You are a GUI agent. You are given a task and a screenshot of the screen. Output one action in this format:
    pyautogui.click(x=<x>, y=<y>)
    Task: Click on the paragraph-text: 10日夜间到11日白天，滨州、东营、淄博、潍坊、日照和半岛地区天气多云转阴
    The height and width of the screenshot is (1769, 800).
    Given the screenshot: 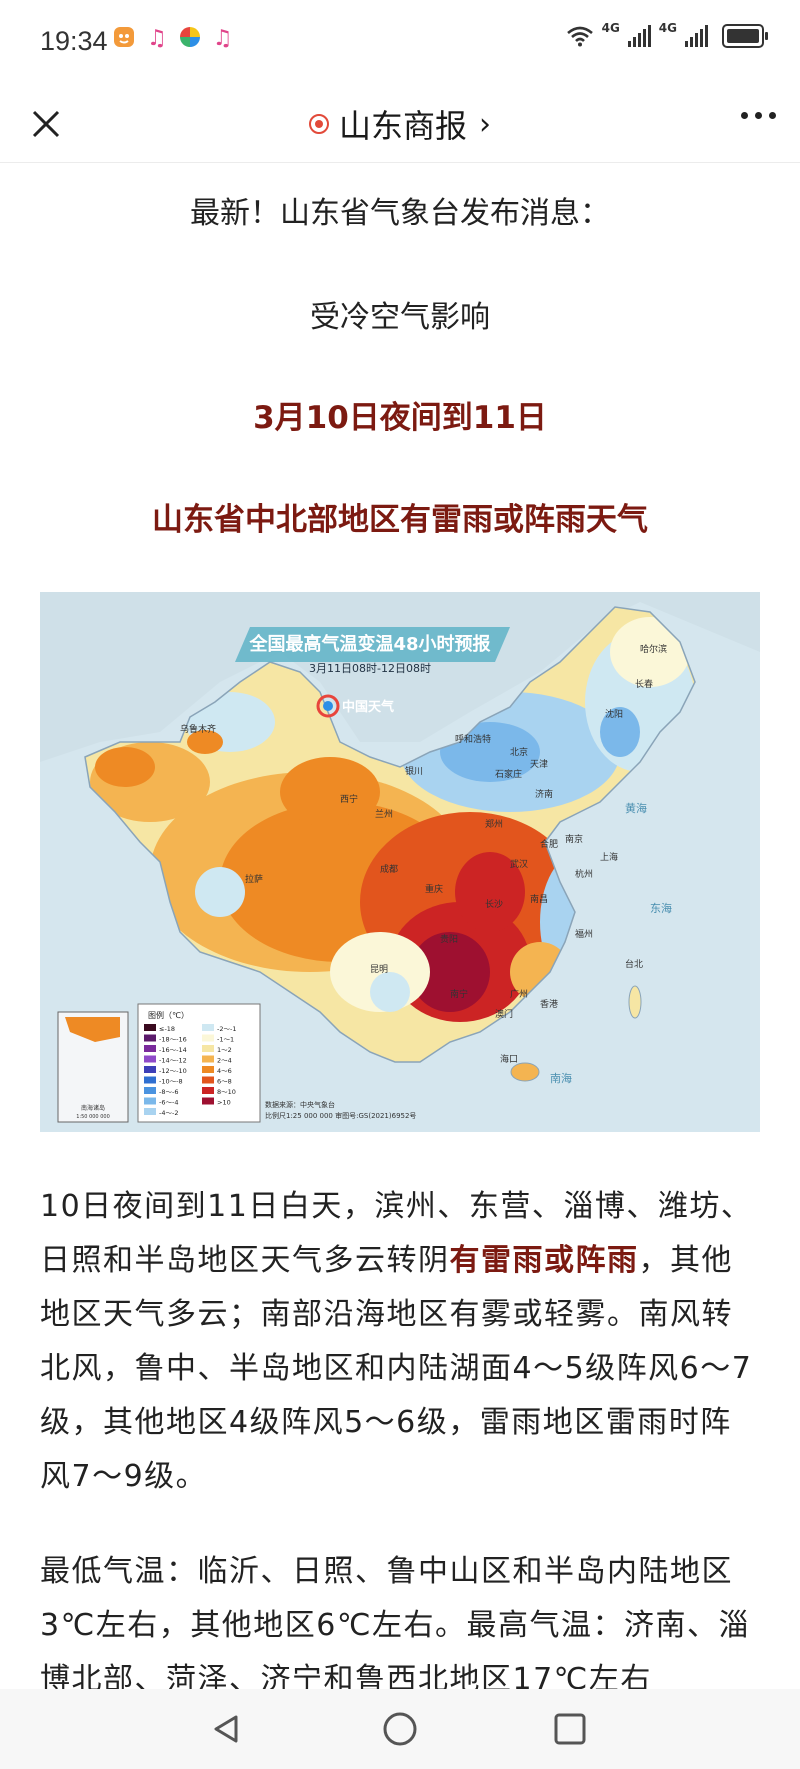 What is the action you would take?
    pyautogui.click(x=396, y=1233)
    